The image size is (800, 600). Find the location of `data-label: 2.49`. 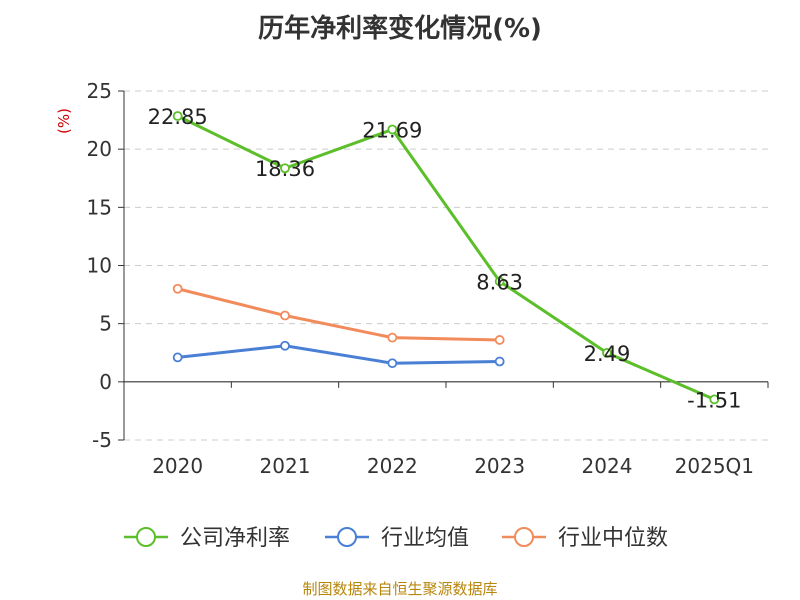

data-label: 2.49 is located at coordinates (607, 354).